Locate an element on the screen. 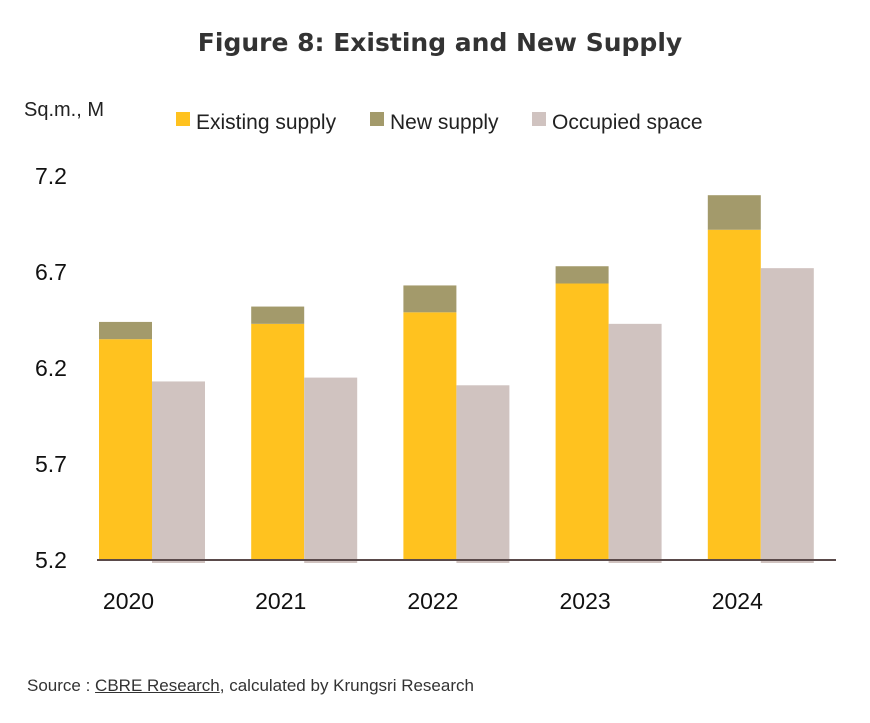  bar-new-supply-2021 is located at coordinates (278, 315).